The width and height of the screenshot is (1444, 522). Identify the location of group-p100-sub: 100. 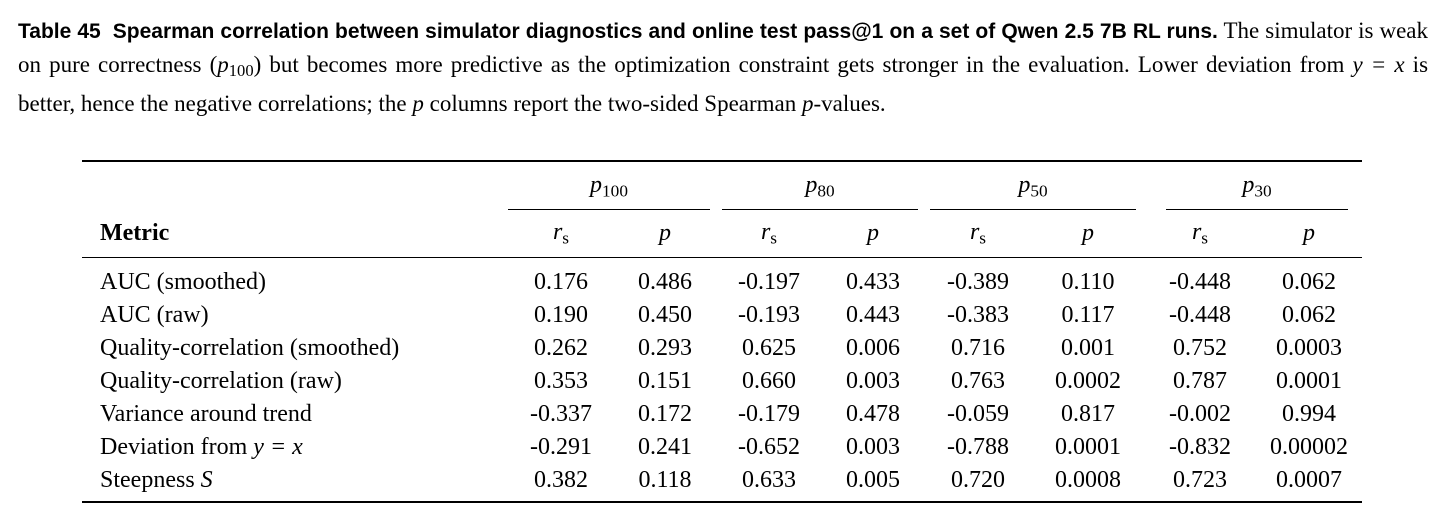
(615, 190).